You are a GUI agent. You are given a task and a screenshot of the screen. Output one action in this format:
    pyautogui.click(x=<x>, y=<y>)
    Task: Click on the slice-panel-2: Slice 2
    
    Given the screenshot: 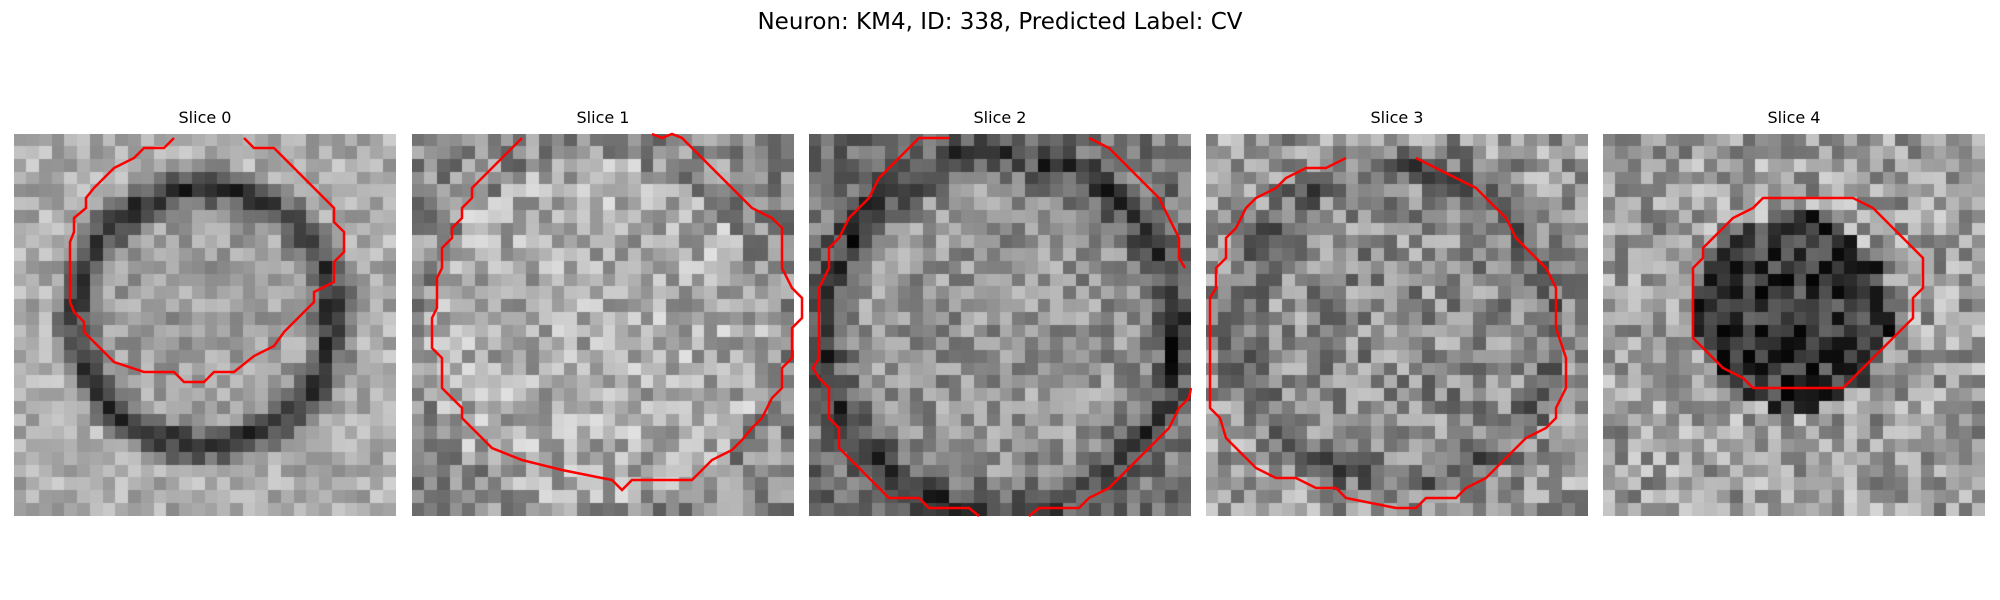 What is the action you would take?
    pyautogui.click(x=1001, y=312)
    